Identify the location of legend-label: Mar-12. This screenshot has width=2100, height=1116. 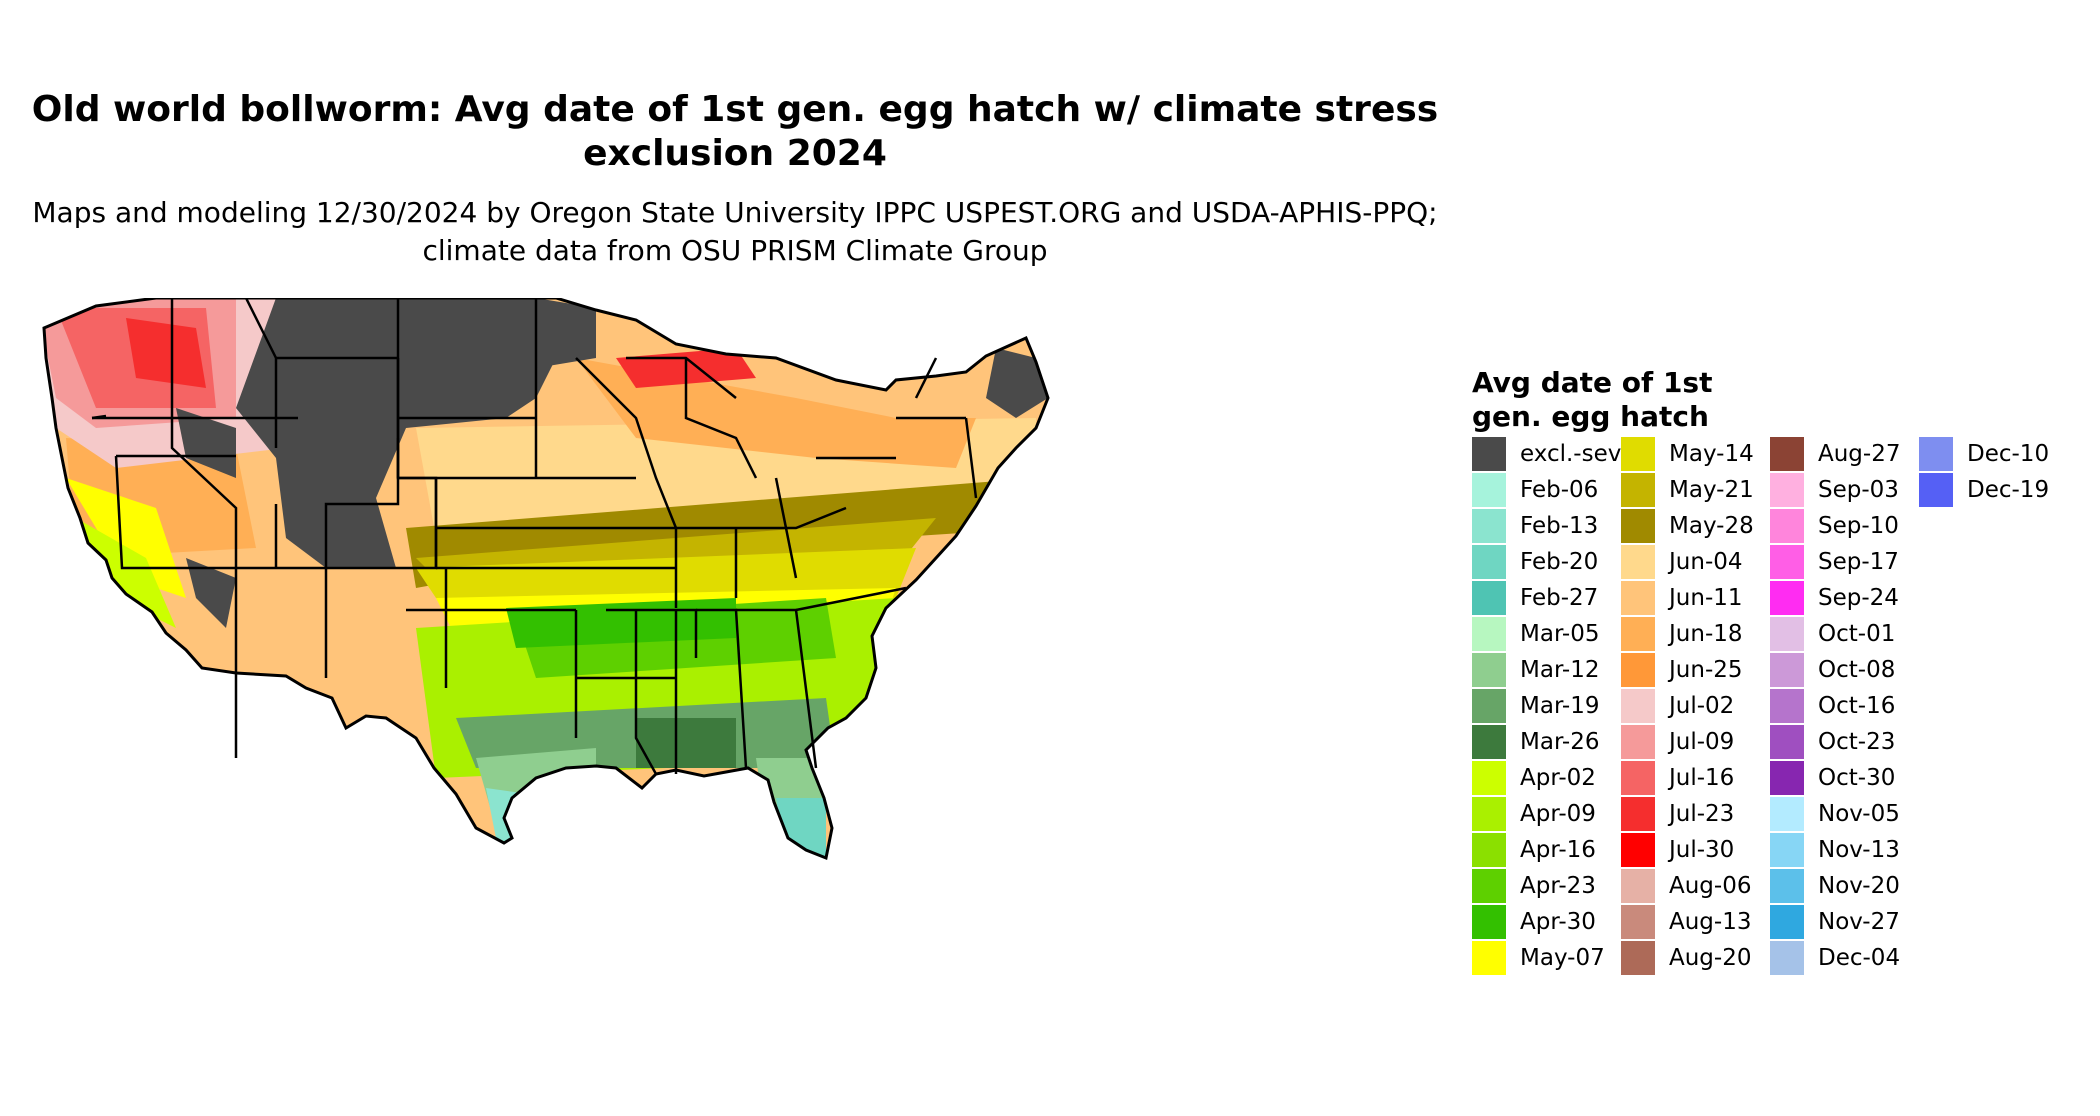
(1560, 670).